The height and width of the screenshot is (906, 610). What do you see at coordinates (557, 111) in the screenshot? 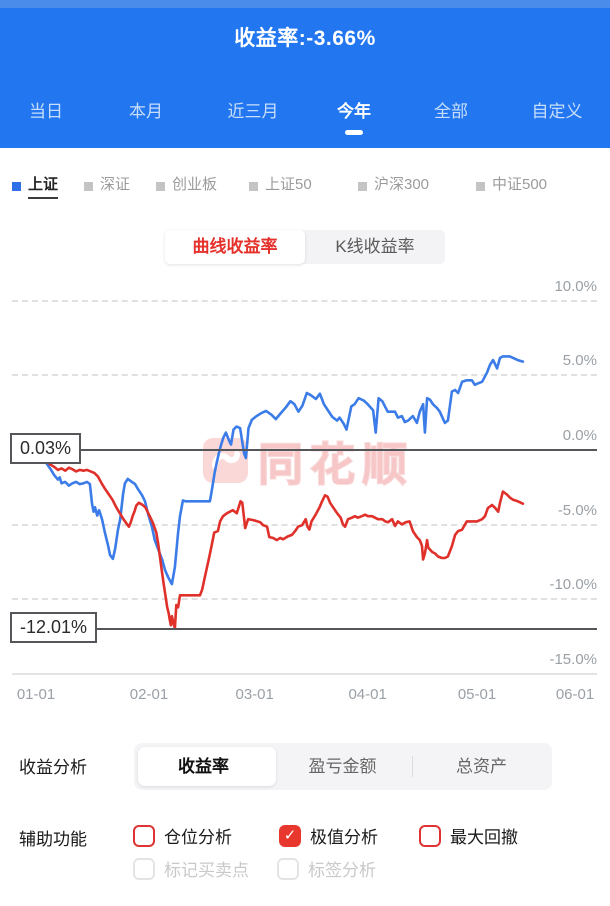
I see `tab-custom: 自定义` at bounding box center [557, 111].